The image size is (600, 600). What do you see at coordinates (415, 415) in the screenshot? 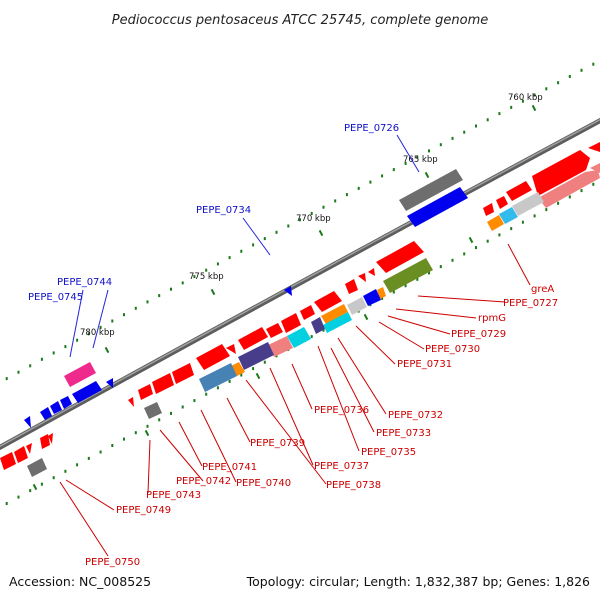
I see `gene-label-0732: PEPE_0732` at bounding box center [415, 415].